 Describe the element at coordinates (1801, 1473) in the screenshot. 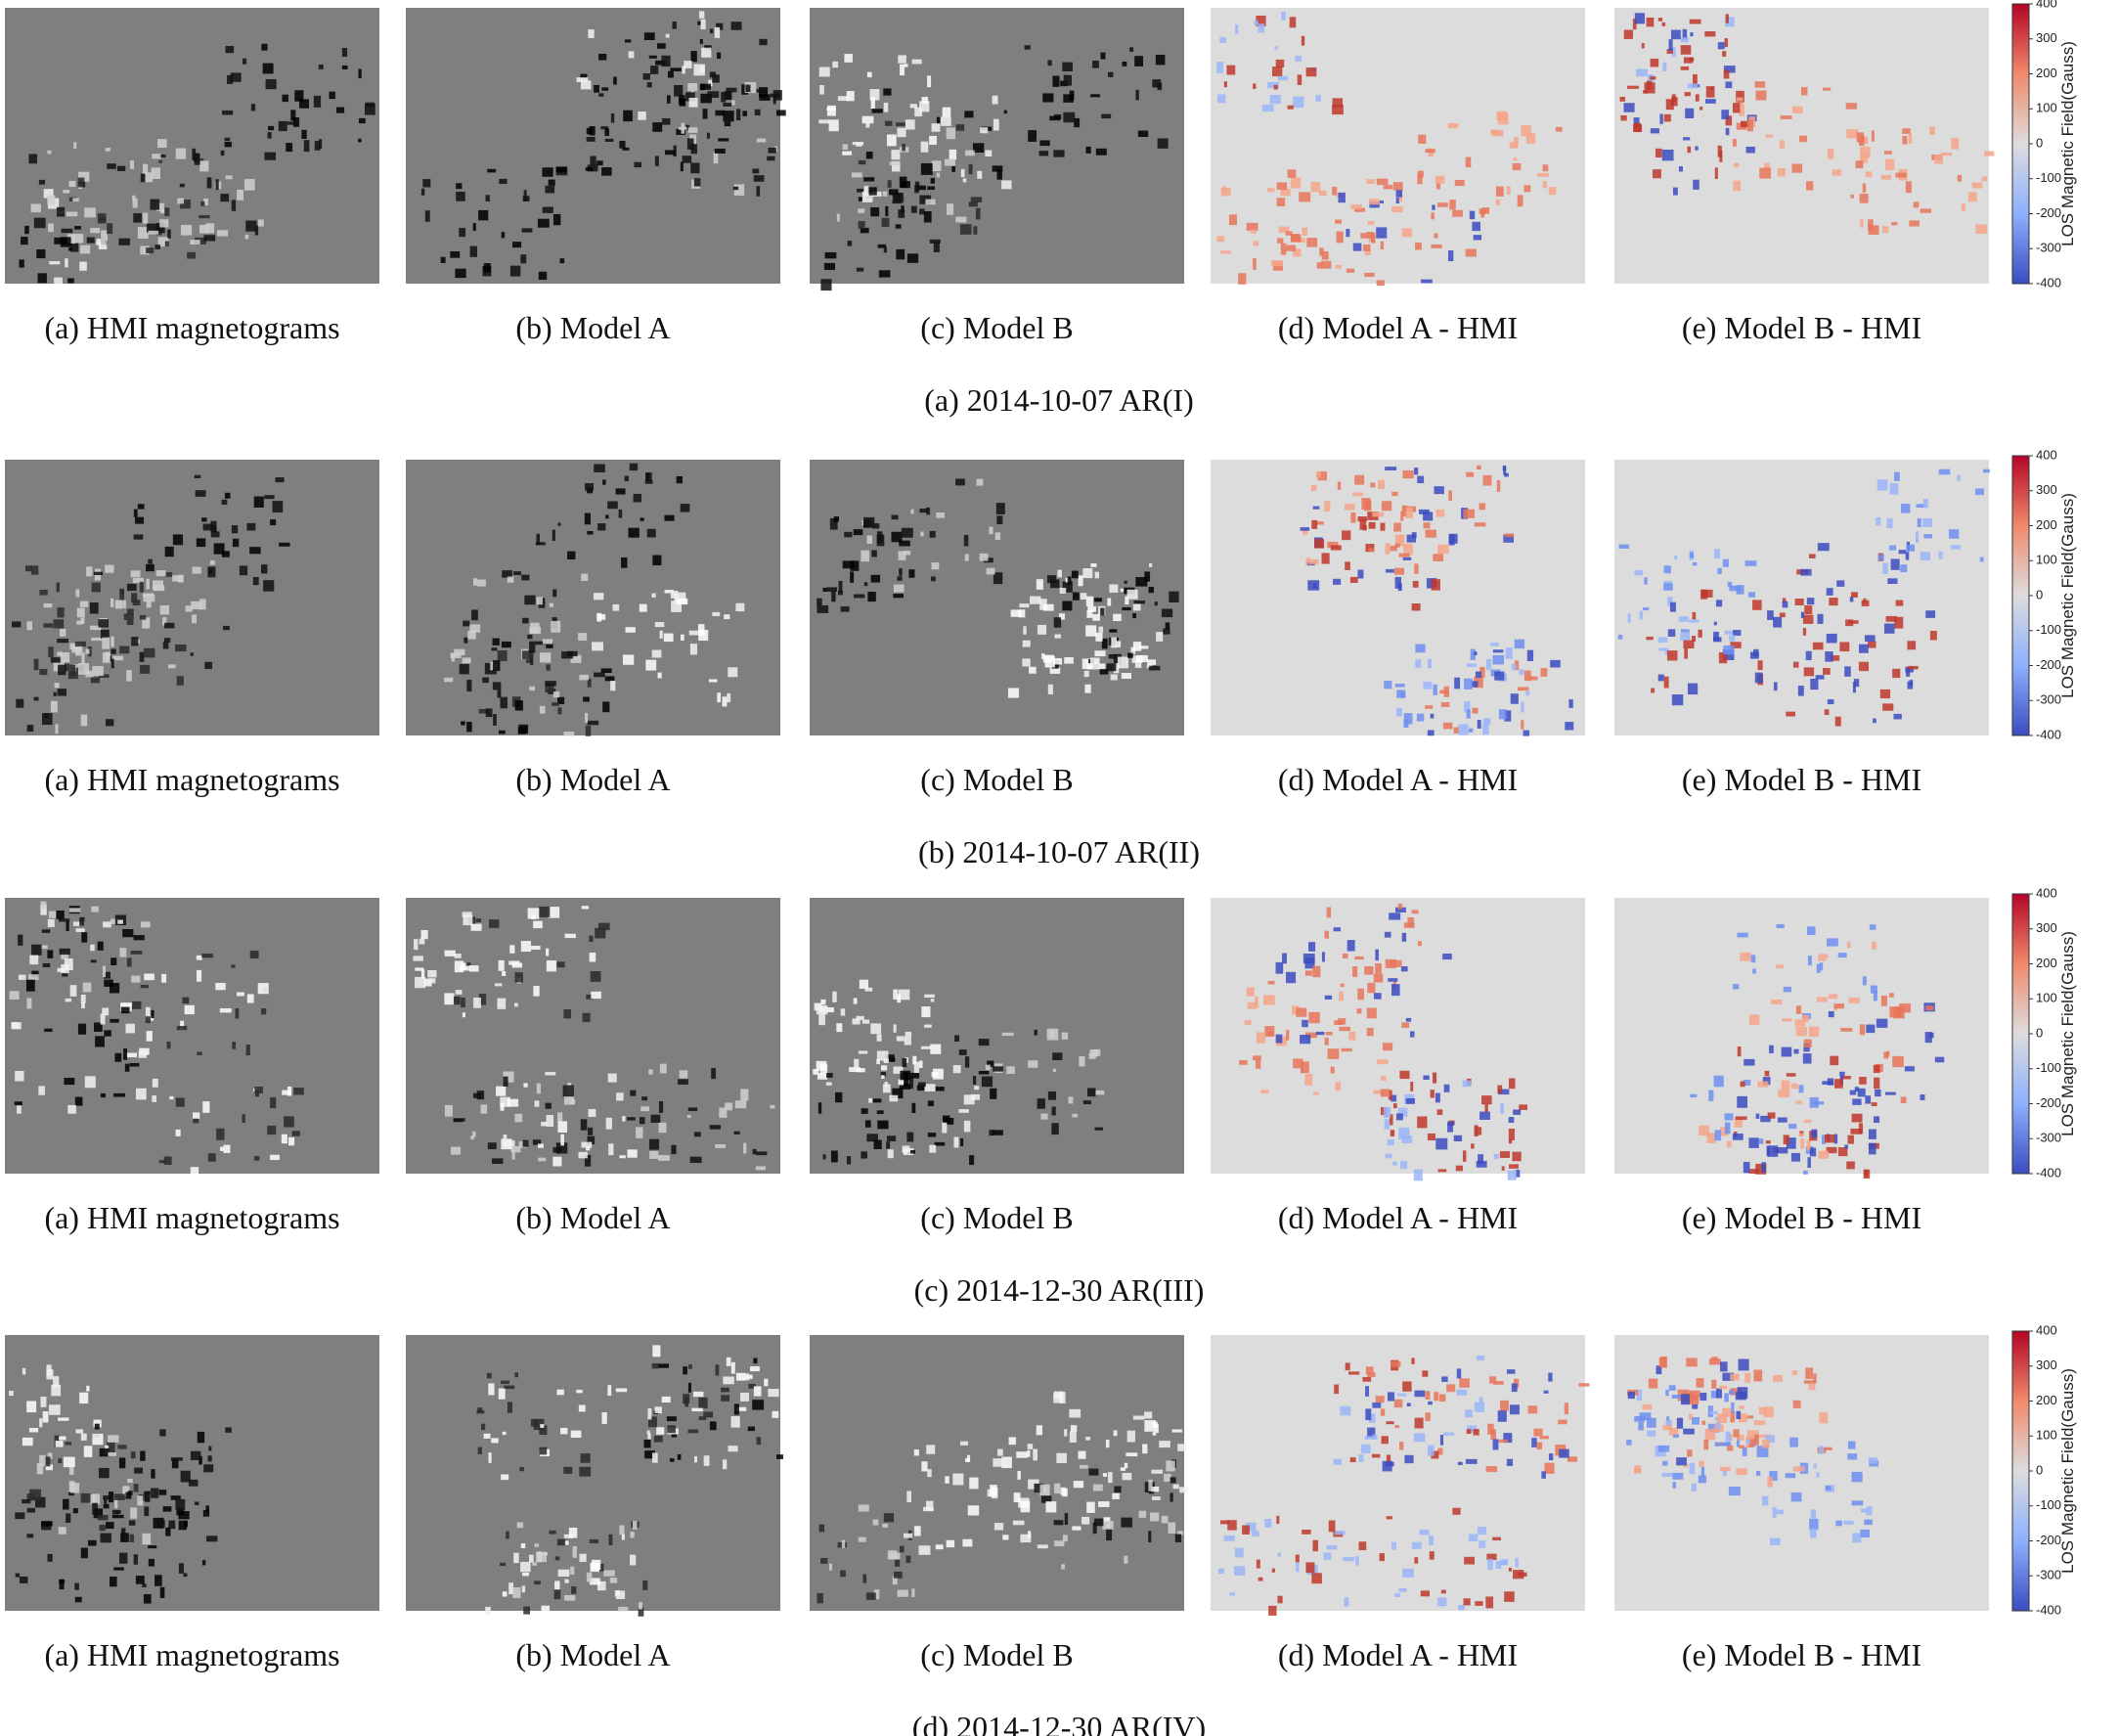

I see `difference-map` at that location.